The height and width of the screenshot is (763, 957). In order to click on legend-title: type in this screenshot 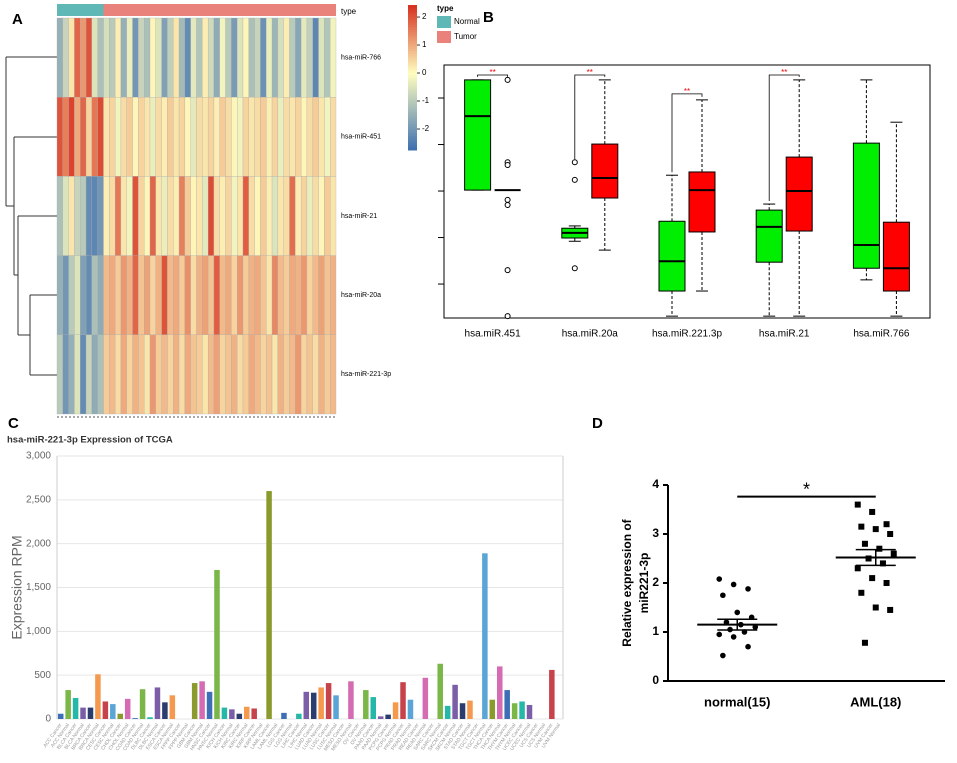, I will do `click(445, 8)`.